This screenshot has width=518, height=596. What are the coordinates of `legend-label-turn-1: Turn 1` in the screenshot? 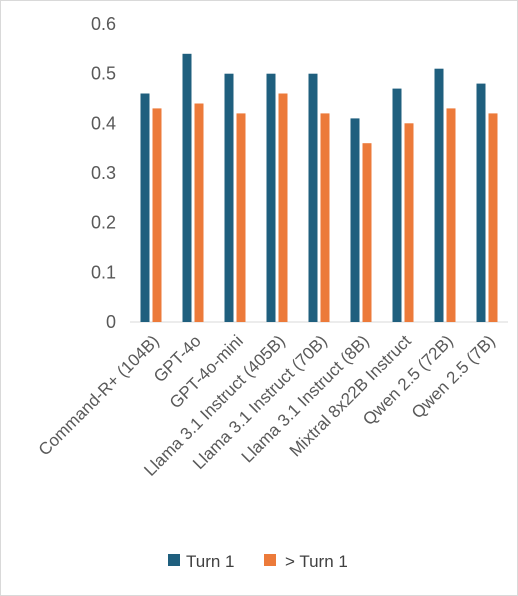 It's located at (210, 561).